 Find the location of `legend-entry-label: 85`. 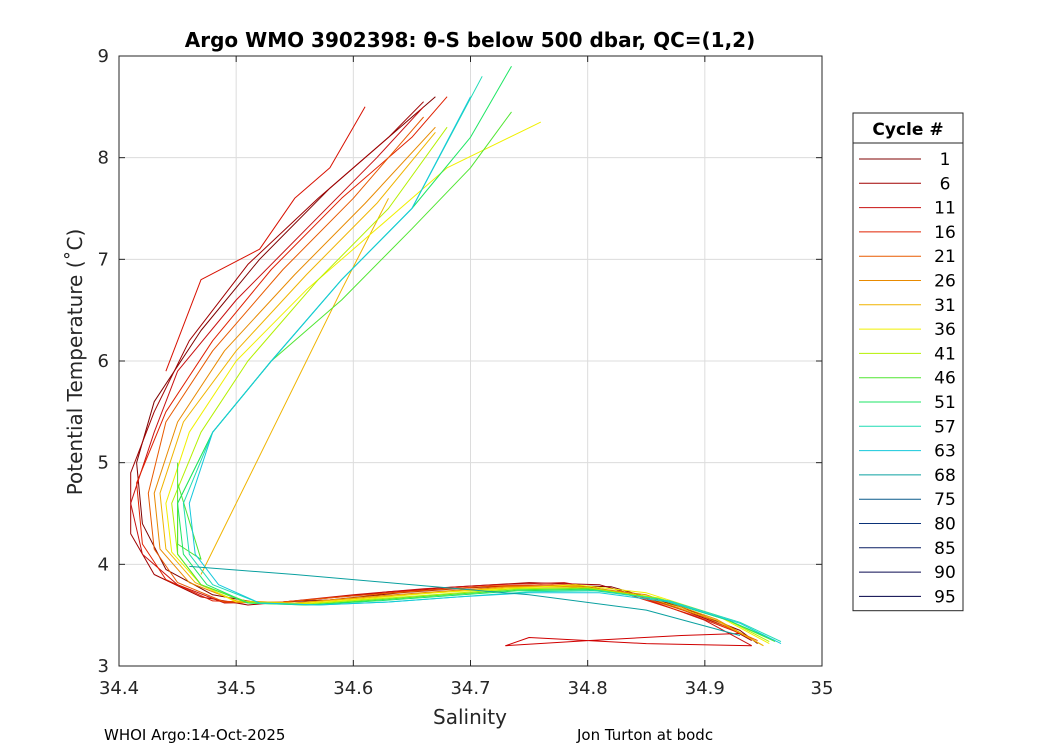

legend-entry-label: 85 is located at coordinates (945, 549).